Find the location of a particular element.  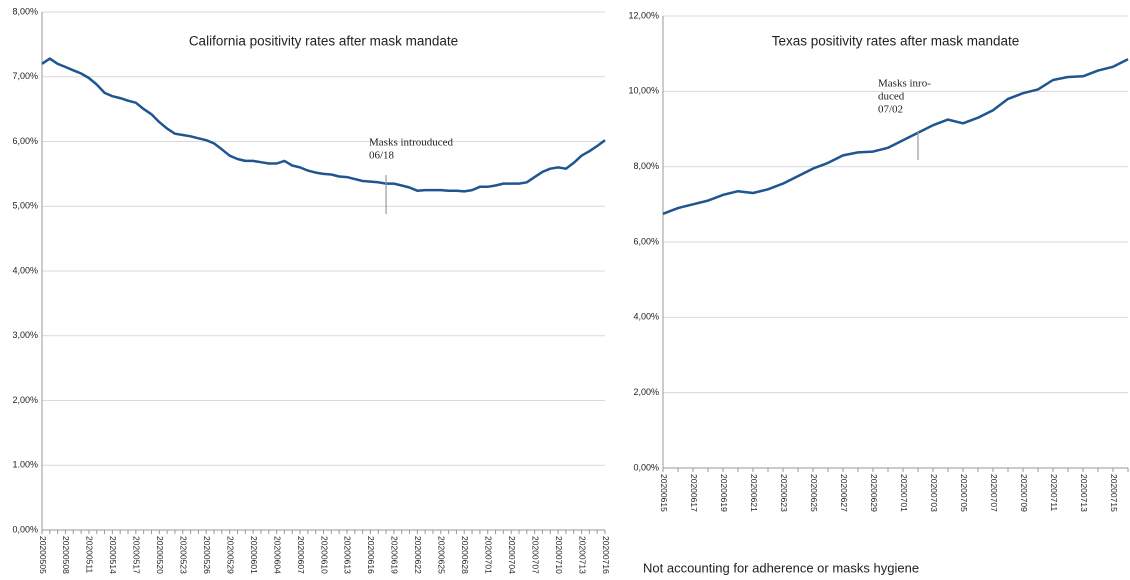

x-tick-label: 20200511 is located at coordinates (90, 554).